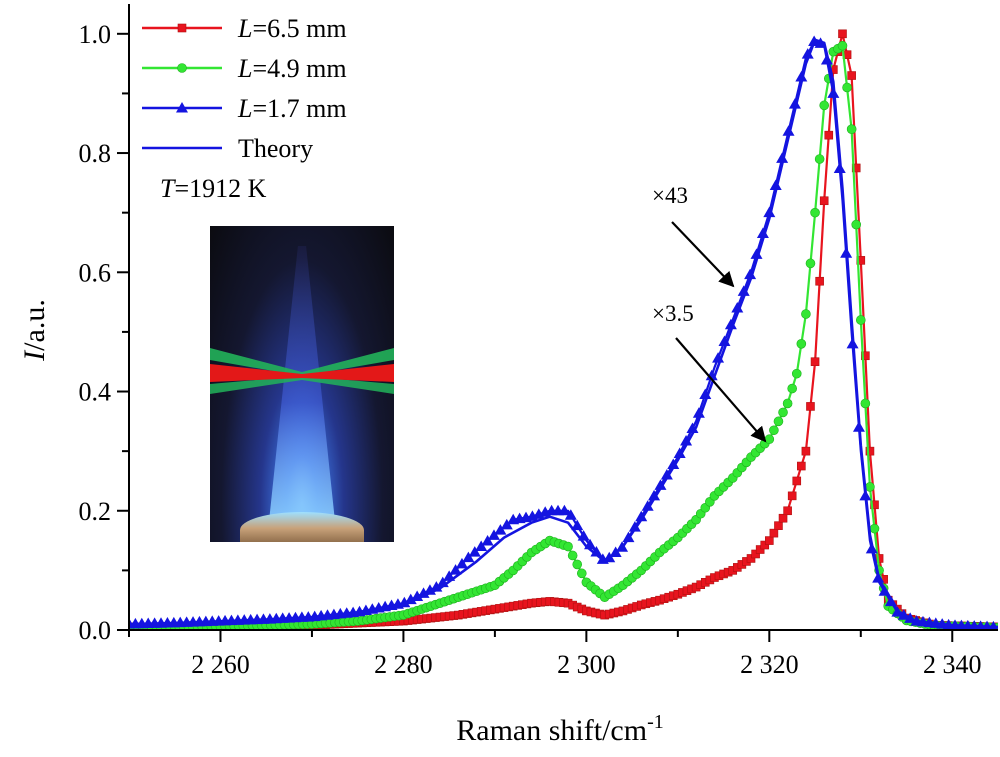  Describe the element at coordinates (95, 272) in the screenshot. I see `y-tick-label: 0.6` at that location.